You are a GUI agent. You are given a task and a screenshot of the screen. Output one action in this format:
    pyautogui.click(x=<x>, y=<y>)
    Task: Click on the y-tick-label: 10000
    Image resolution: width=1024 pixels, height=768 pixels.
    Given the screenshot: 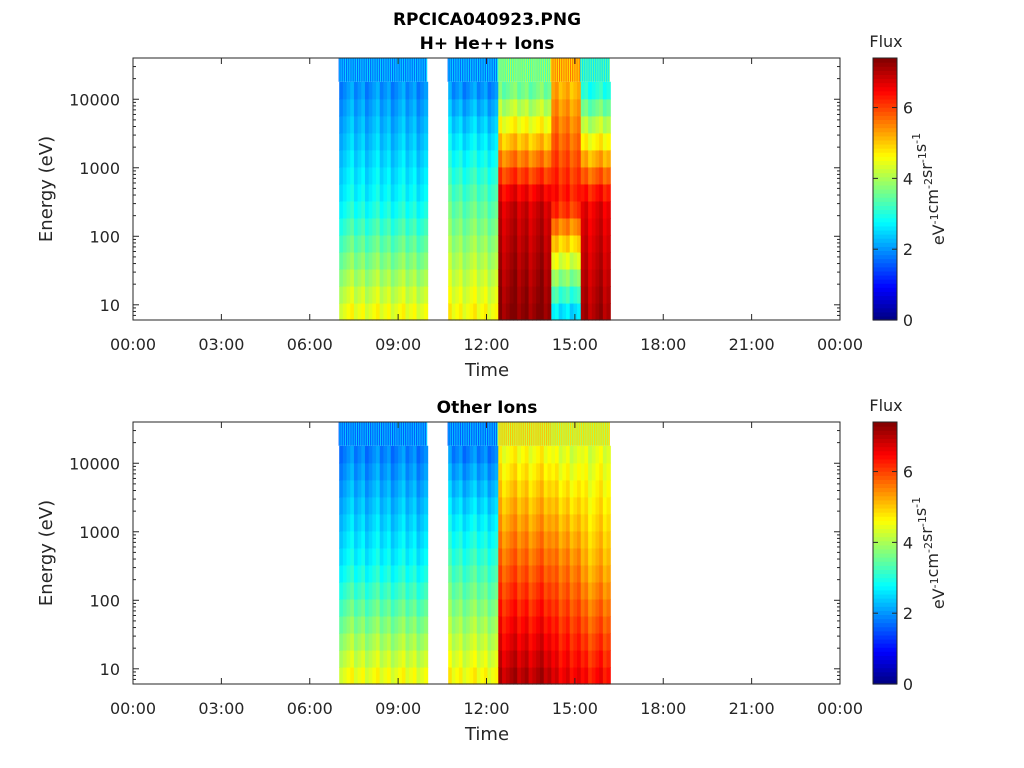 What is the action you would take?
    pyautogui.click(x=94, y=463)
    